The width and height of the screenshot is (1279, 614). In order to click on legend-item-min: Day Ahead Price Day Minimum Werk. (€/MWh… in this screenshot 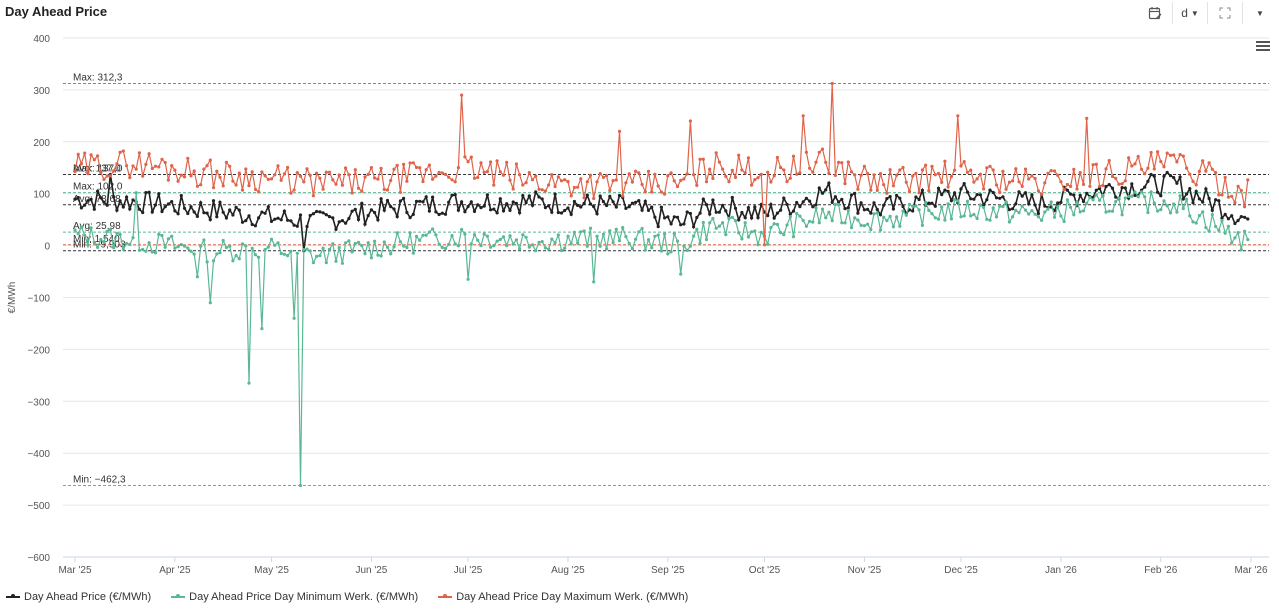, I will do `click(294, 597)`.